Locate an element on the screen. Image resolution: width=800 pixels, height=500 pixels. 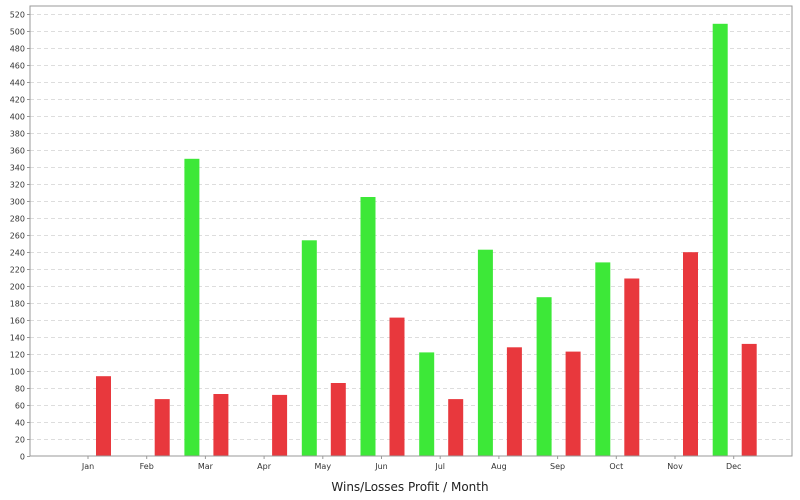
x-tick-label: Nov is located at coordinates (675, 466).